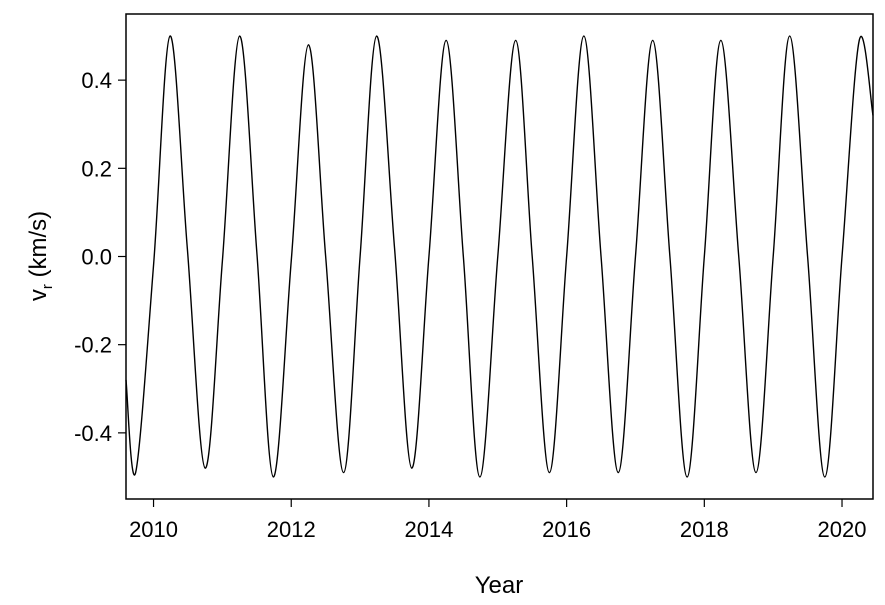  Describe the element at coordinates (38, 295) in the screenshot. I see `y-axis-title-main: v` at that location.